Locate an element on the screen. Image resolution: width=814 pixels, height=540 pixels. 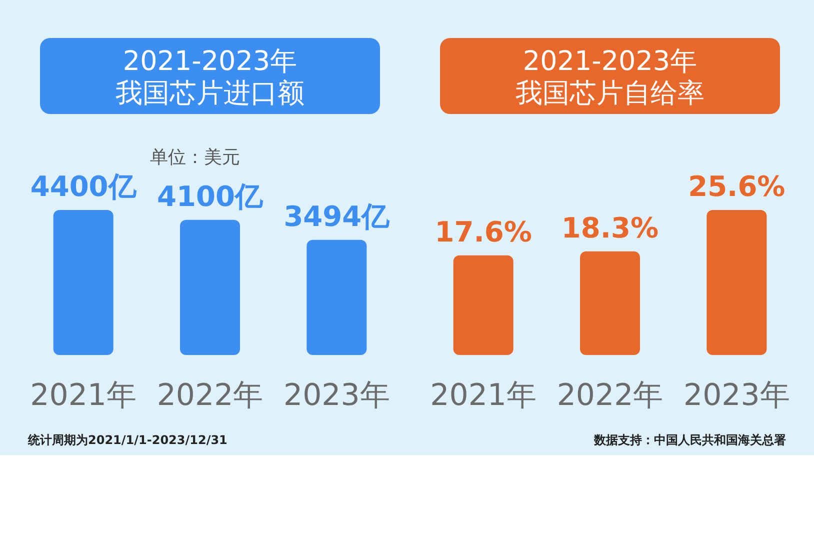
chart-title: 2021-2023年我国芯片自给率 is located at coordinates (610, 77).